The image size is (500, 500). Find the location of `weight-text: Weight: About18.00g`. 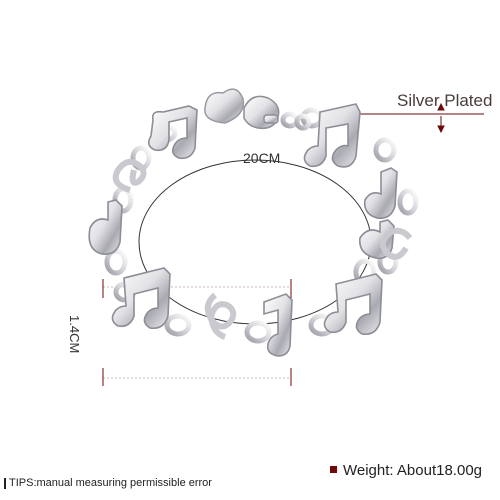

weight-text: Weight: About18.00g is located at coordinates (412, 470).